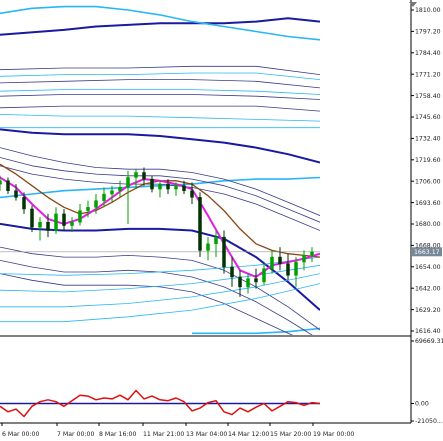 The image size is (443, 441). Describe the element at coordinates (117, 434) in the screenshot. I see `time-tick-label: 8 Mar 16:00` at that location.